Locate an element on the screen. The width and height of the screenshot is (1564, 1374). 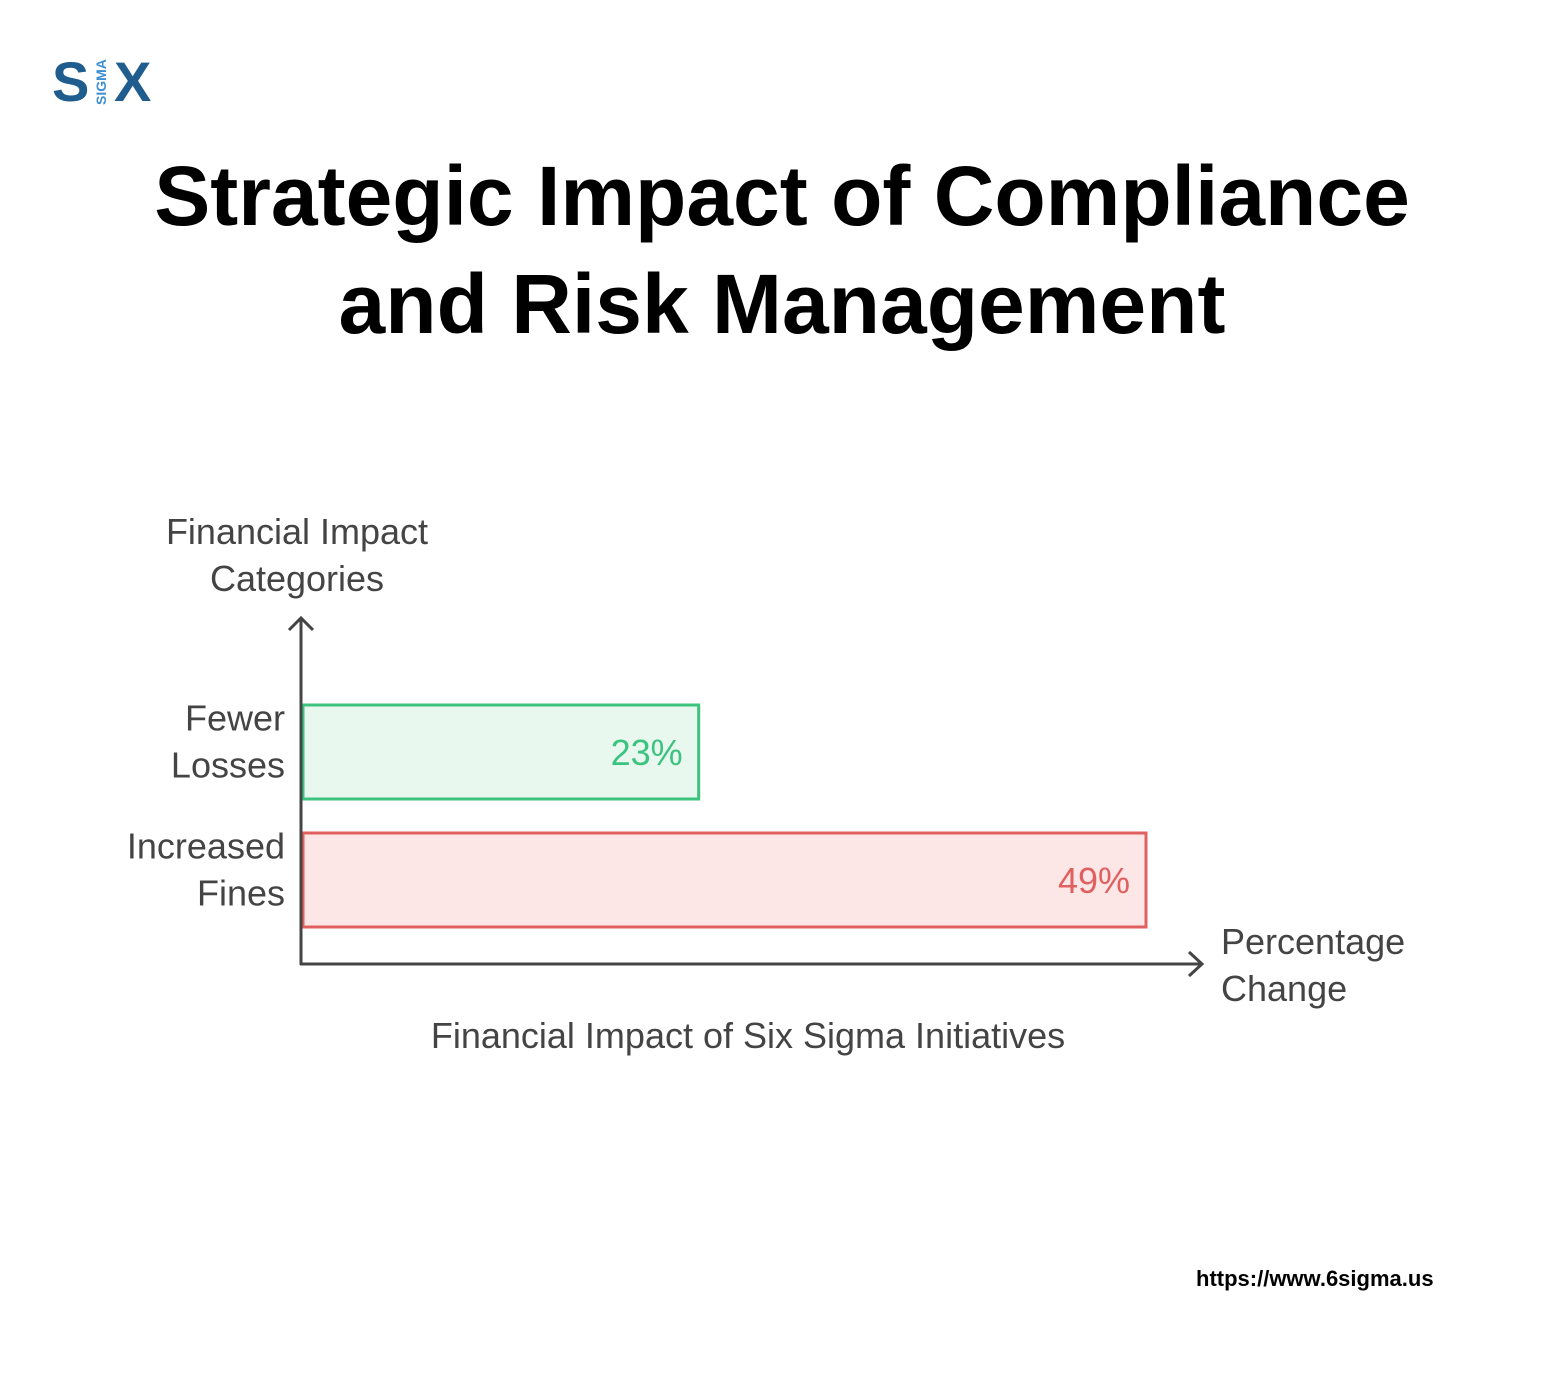
six-sigma-logo: S SIGMA X is located at coordinates (108, 82).